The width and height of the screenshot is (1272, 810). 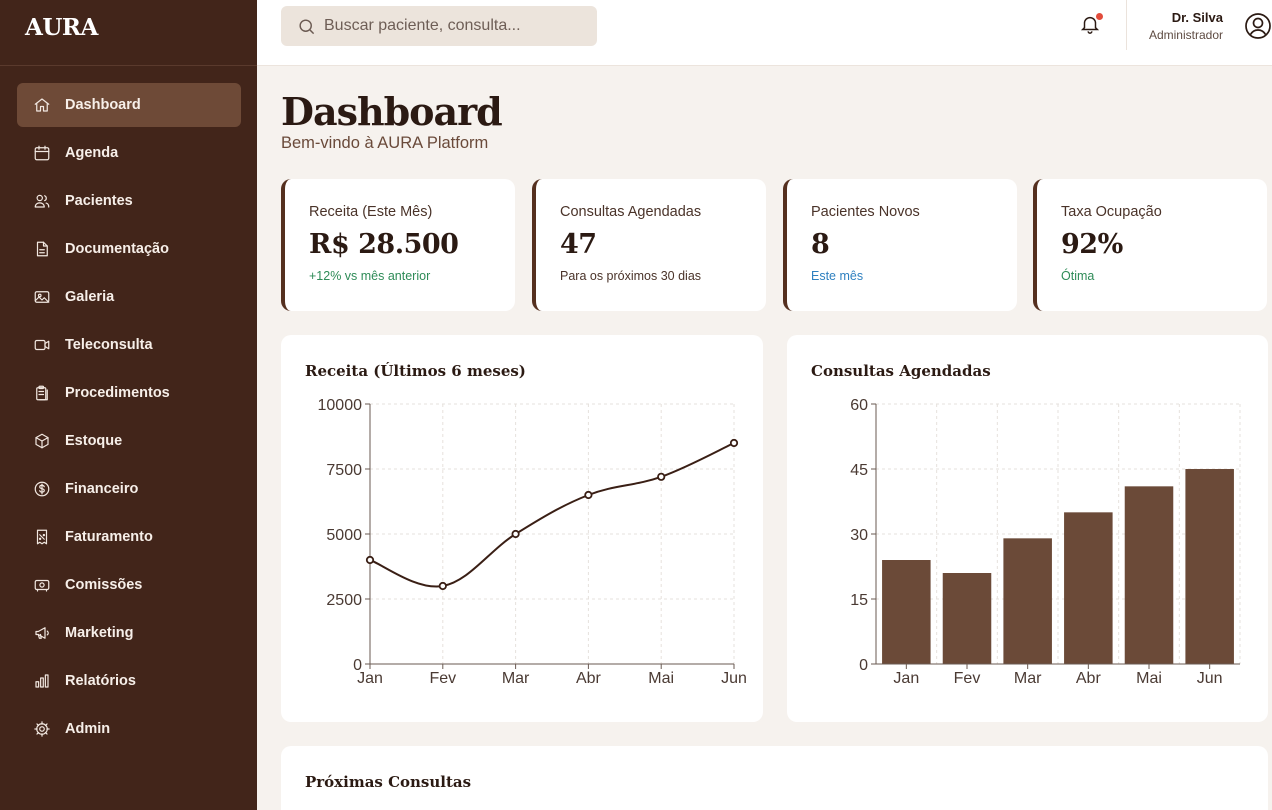 What do you see at coordinates (774, 778) in the screenshot?
I see `upcoming-appointments-card: Próximas Consultas` at bounding box center [774, 778].